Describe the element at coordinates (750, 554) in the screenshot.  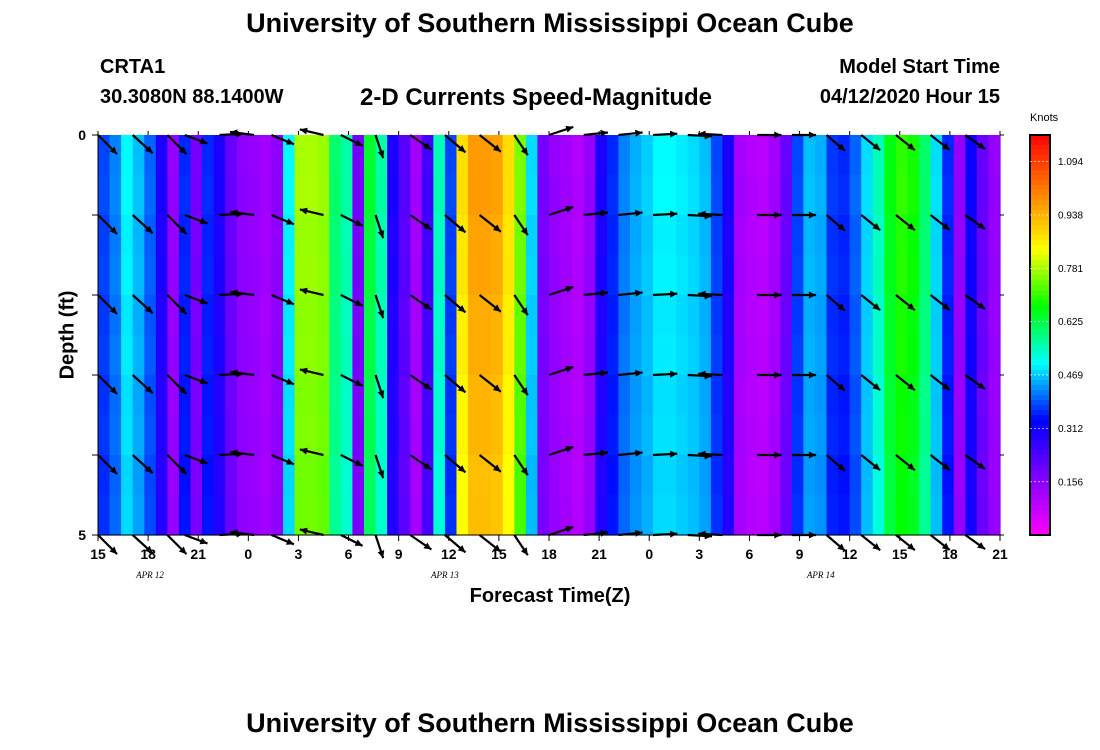
I see `x-tick-label: 6` at that location.